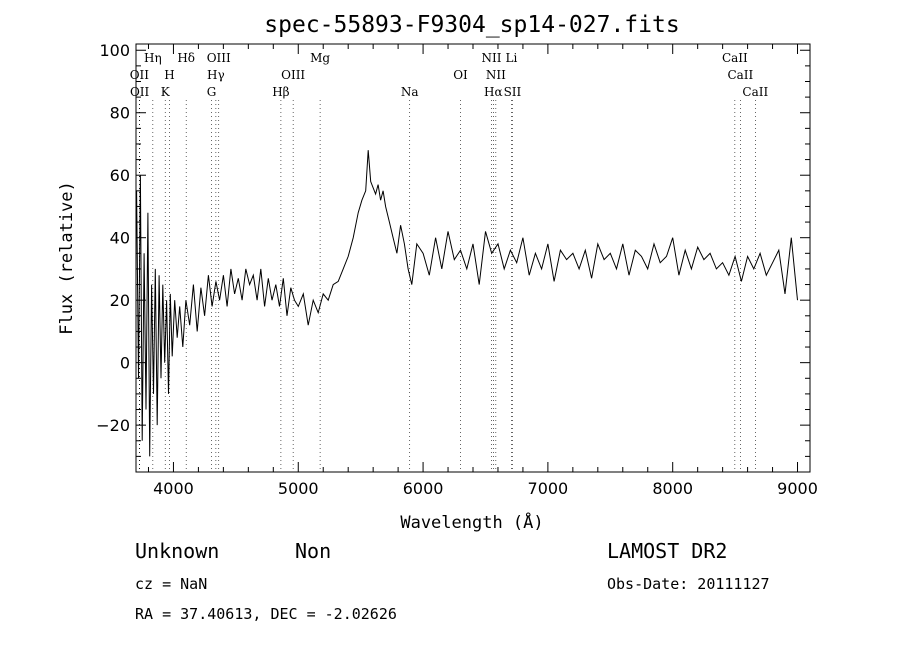  Describe the element at coordinates (493, 92) in the screenshot. I see `line-label-16: Hα` at that location.